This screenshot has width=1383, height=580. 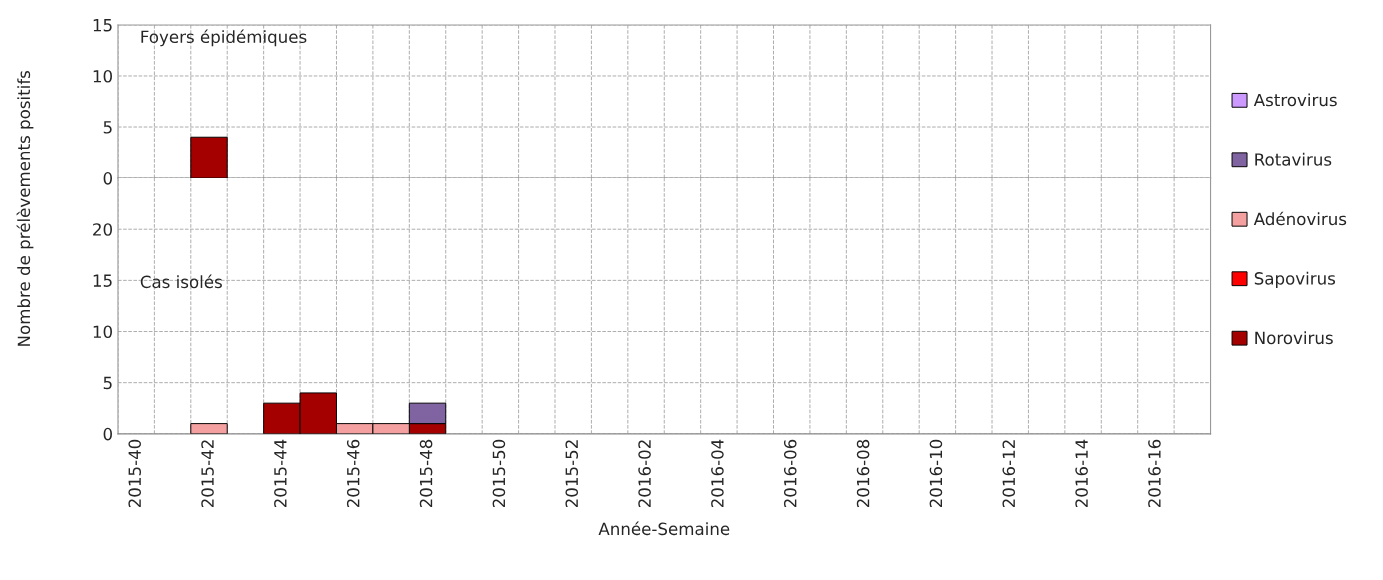 What do you see at coordinates (664, 528) in the screenshot?
I see `x-axis-title: Année-Semaine` at bounding box center [664, 528].